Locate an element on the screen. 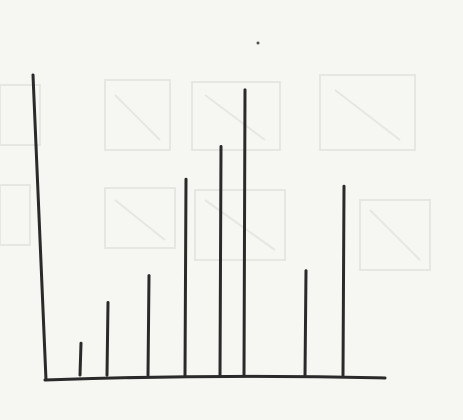 This screenshot has height=420, width=463. x-axis is located at coordinates (215, 378).